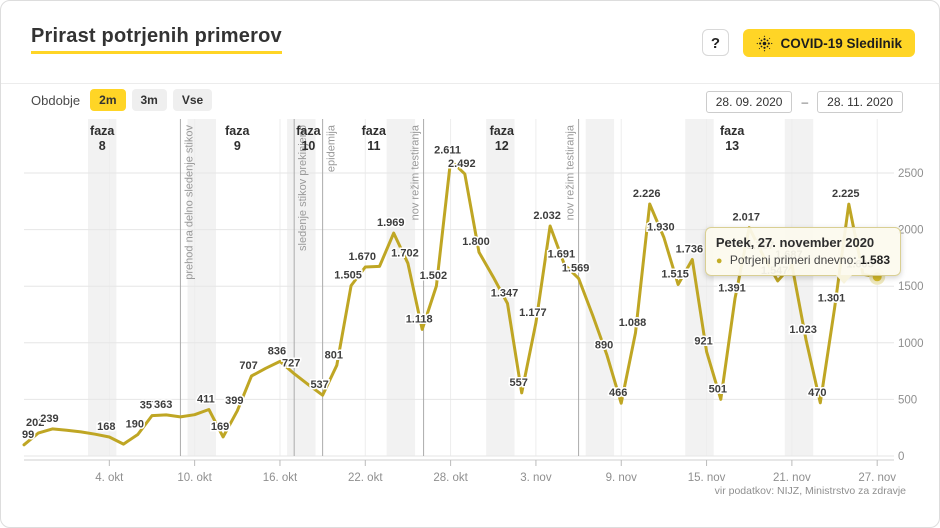  What do you see at coordinates (106, 427) in the screenshot?
I see `data-point-label: 168` at bounding box center [106, 427].